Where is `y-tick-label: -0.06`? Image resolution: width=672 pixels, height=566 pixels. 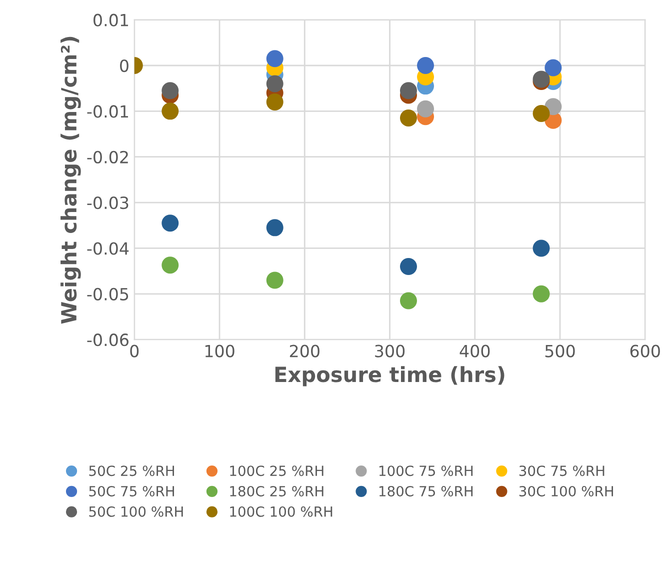 y-tick-label: -0.06 is located at coordinates (107, 340).